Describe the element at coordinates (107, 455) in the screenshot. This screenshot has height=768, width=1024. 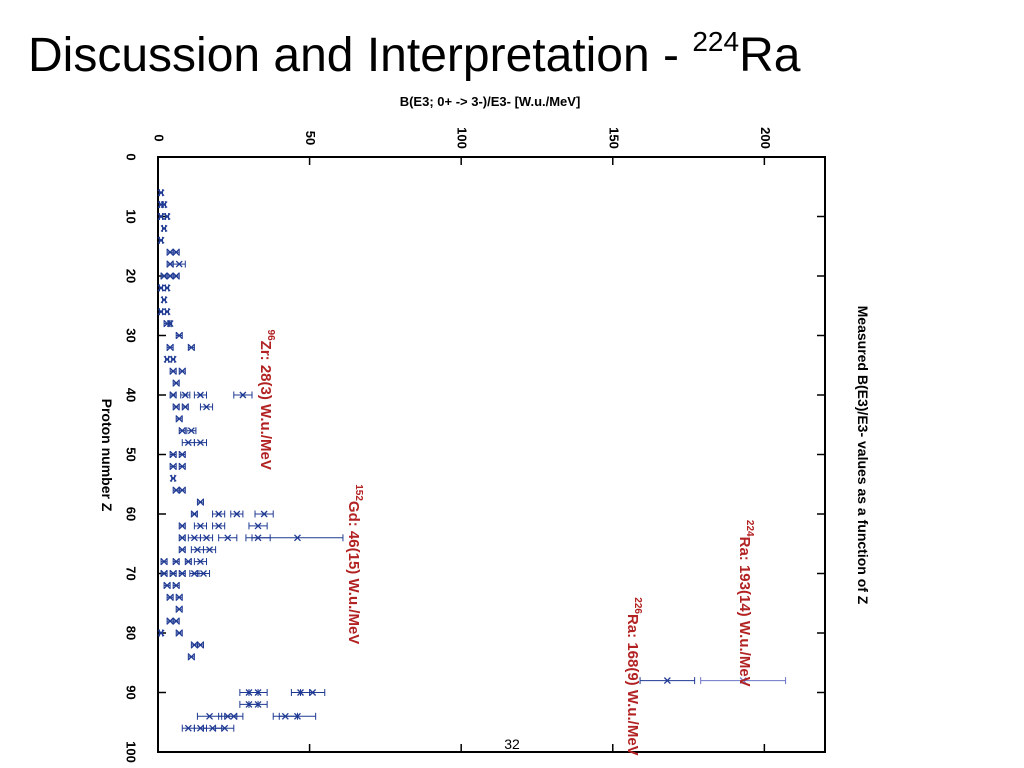
I see `x-axis-label: Proton number Z` at that location.